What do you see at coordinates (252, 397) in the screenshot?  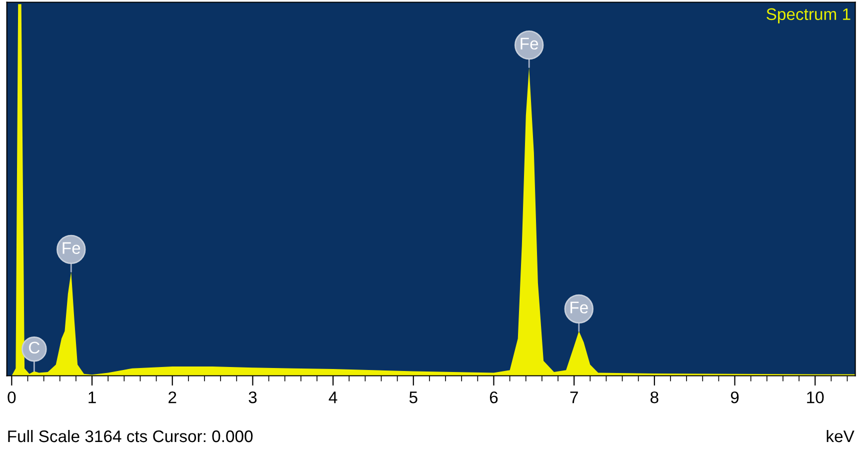 I see `x-tick-label: 3` at bounding box center [252, 397].